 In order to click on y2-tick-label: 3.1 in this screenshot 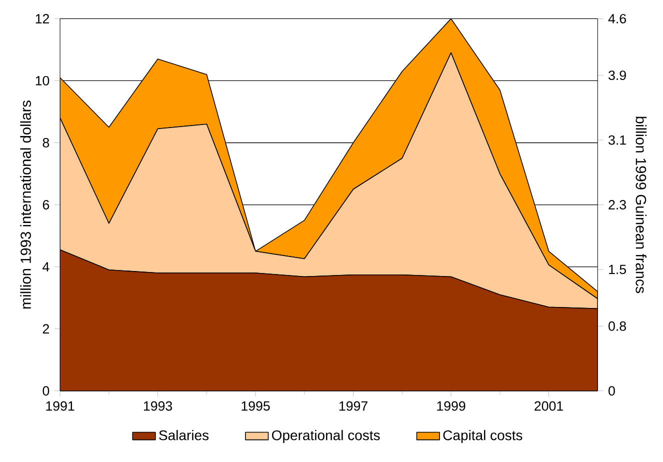, I will do `click(617, 140)`.